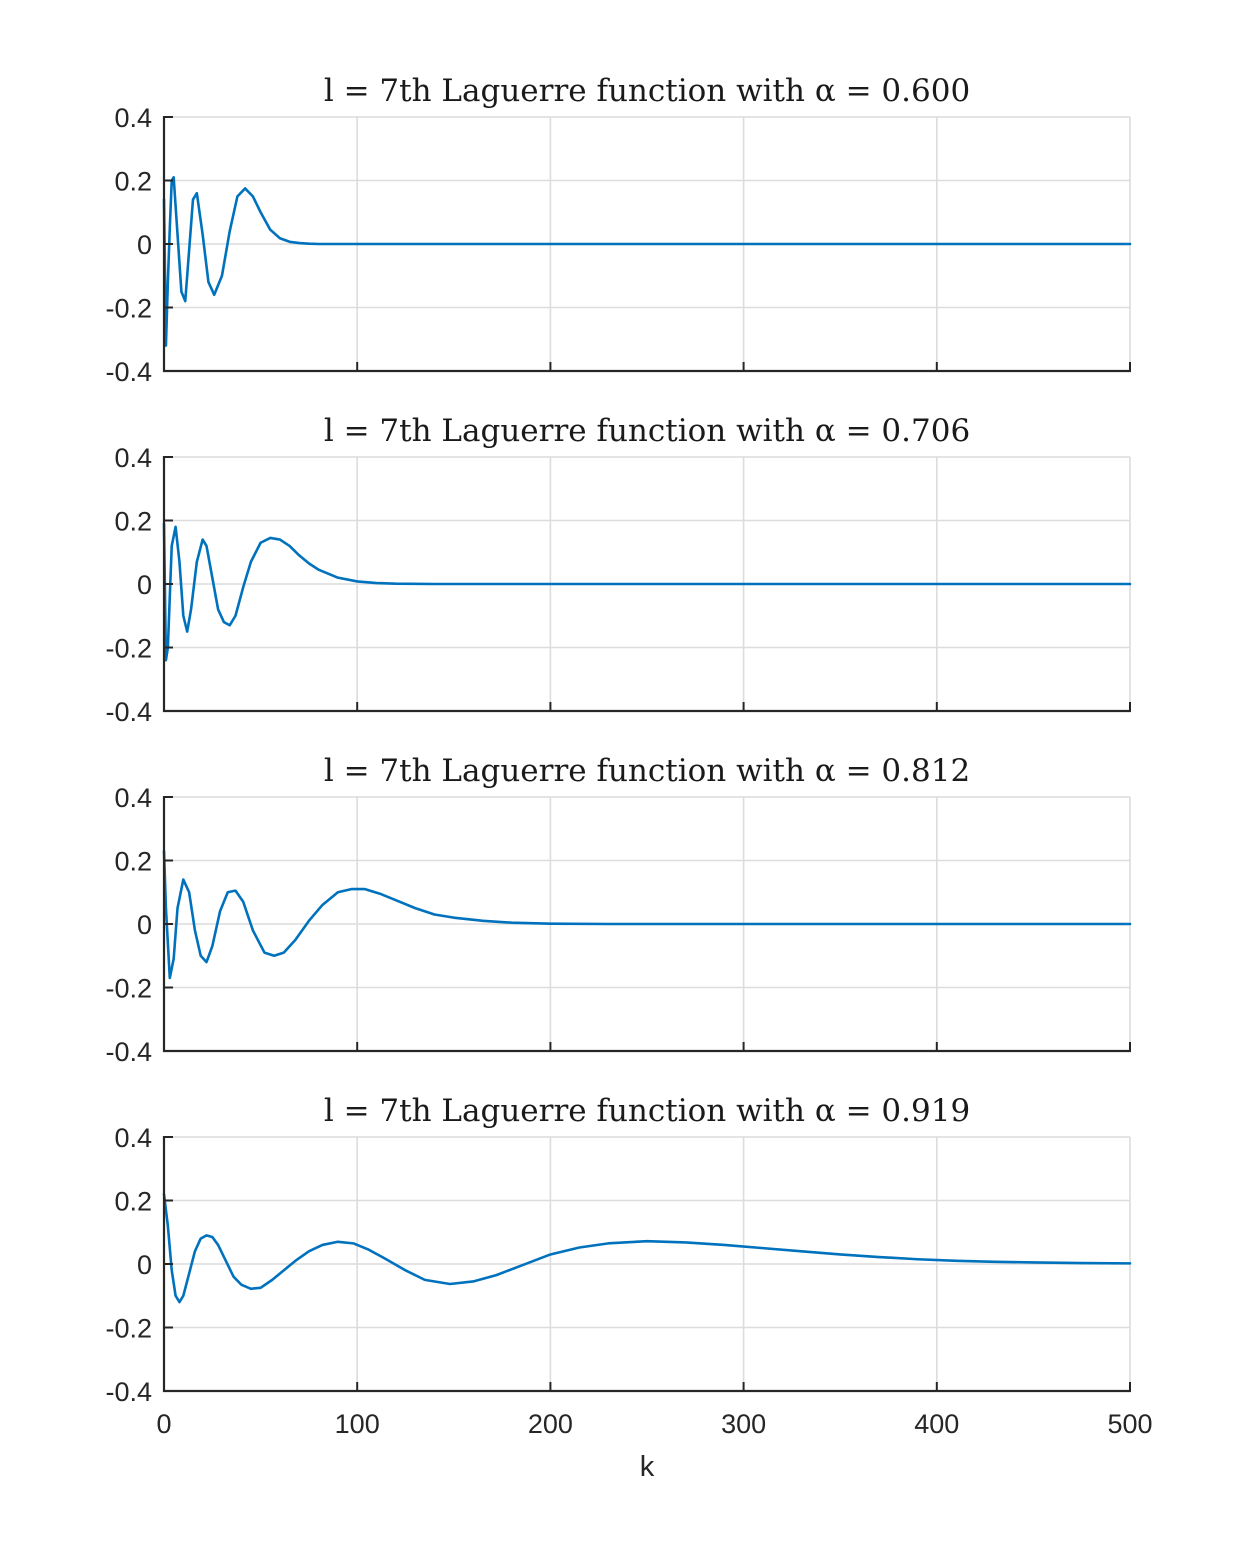 Image resolution: width=1250 pixels, height=1563 pixels. I want to click on subplot-title: l = 7th Laguerre function with α = 0.706, so click(647, 431).